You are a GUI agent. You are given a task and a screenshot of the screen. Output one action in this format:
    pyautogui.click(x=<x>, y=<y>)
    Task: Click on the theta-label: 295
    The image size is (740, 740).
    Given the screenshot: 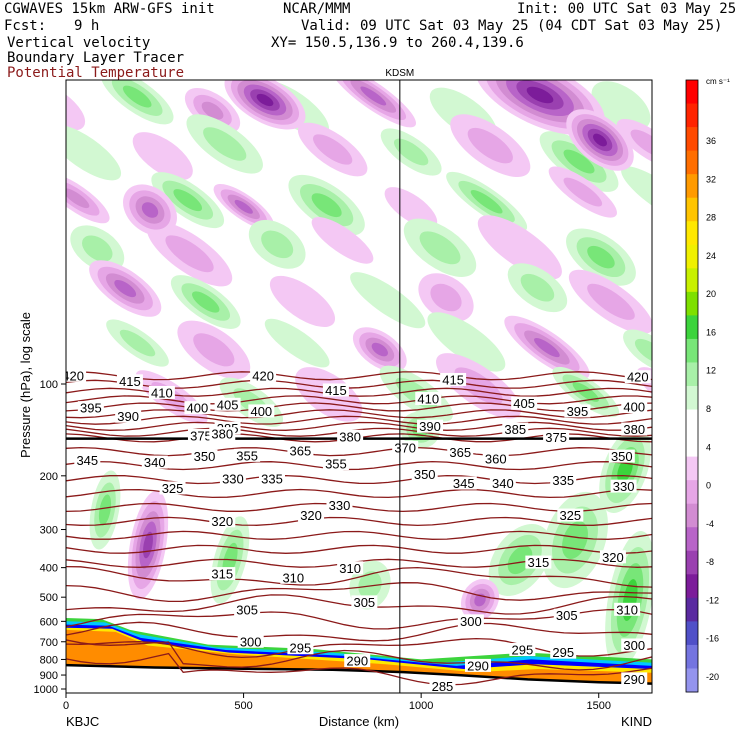 What is the action you would take?
    pyautogui.click(x=523, y=650)
    